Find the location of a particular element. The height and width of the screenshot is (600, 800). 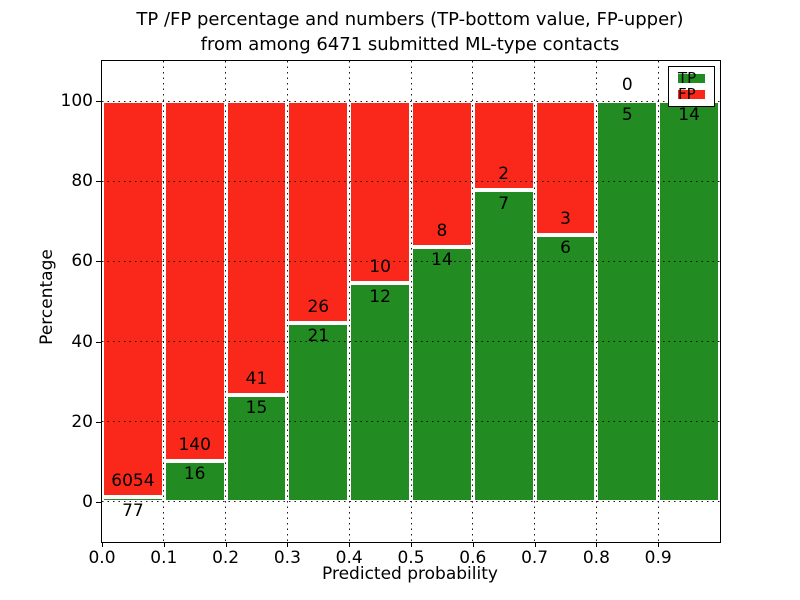

x-tick-label: 0.4 is located at coordinates (349, 558).